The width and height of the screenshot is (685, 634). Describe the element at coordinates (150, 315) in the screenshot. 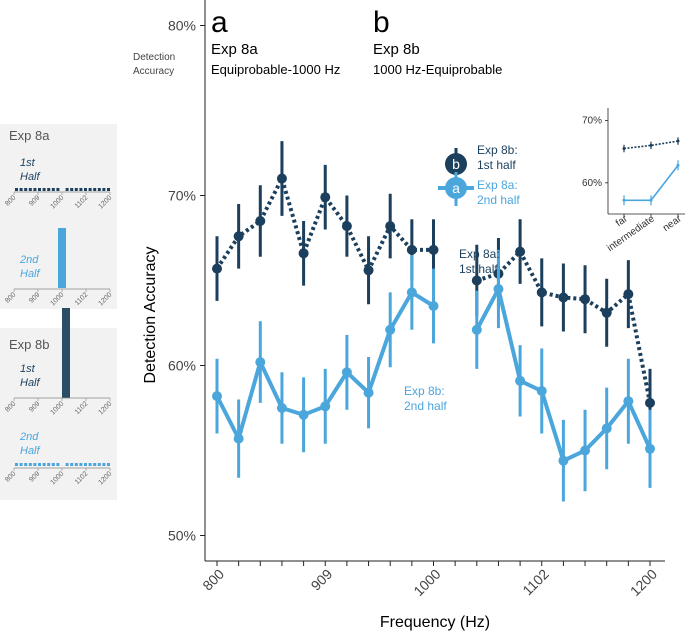

I see `y-axis-title: Detection Accuracy` at that location.